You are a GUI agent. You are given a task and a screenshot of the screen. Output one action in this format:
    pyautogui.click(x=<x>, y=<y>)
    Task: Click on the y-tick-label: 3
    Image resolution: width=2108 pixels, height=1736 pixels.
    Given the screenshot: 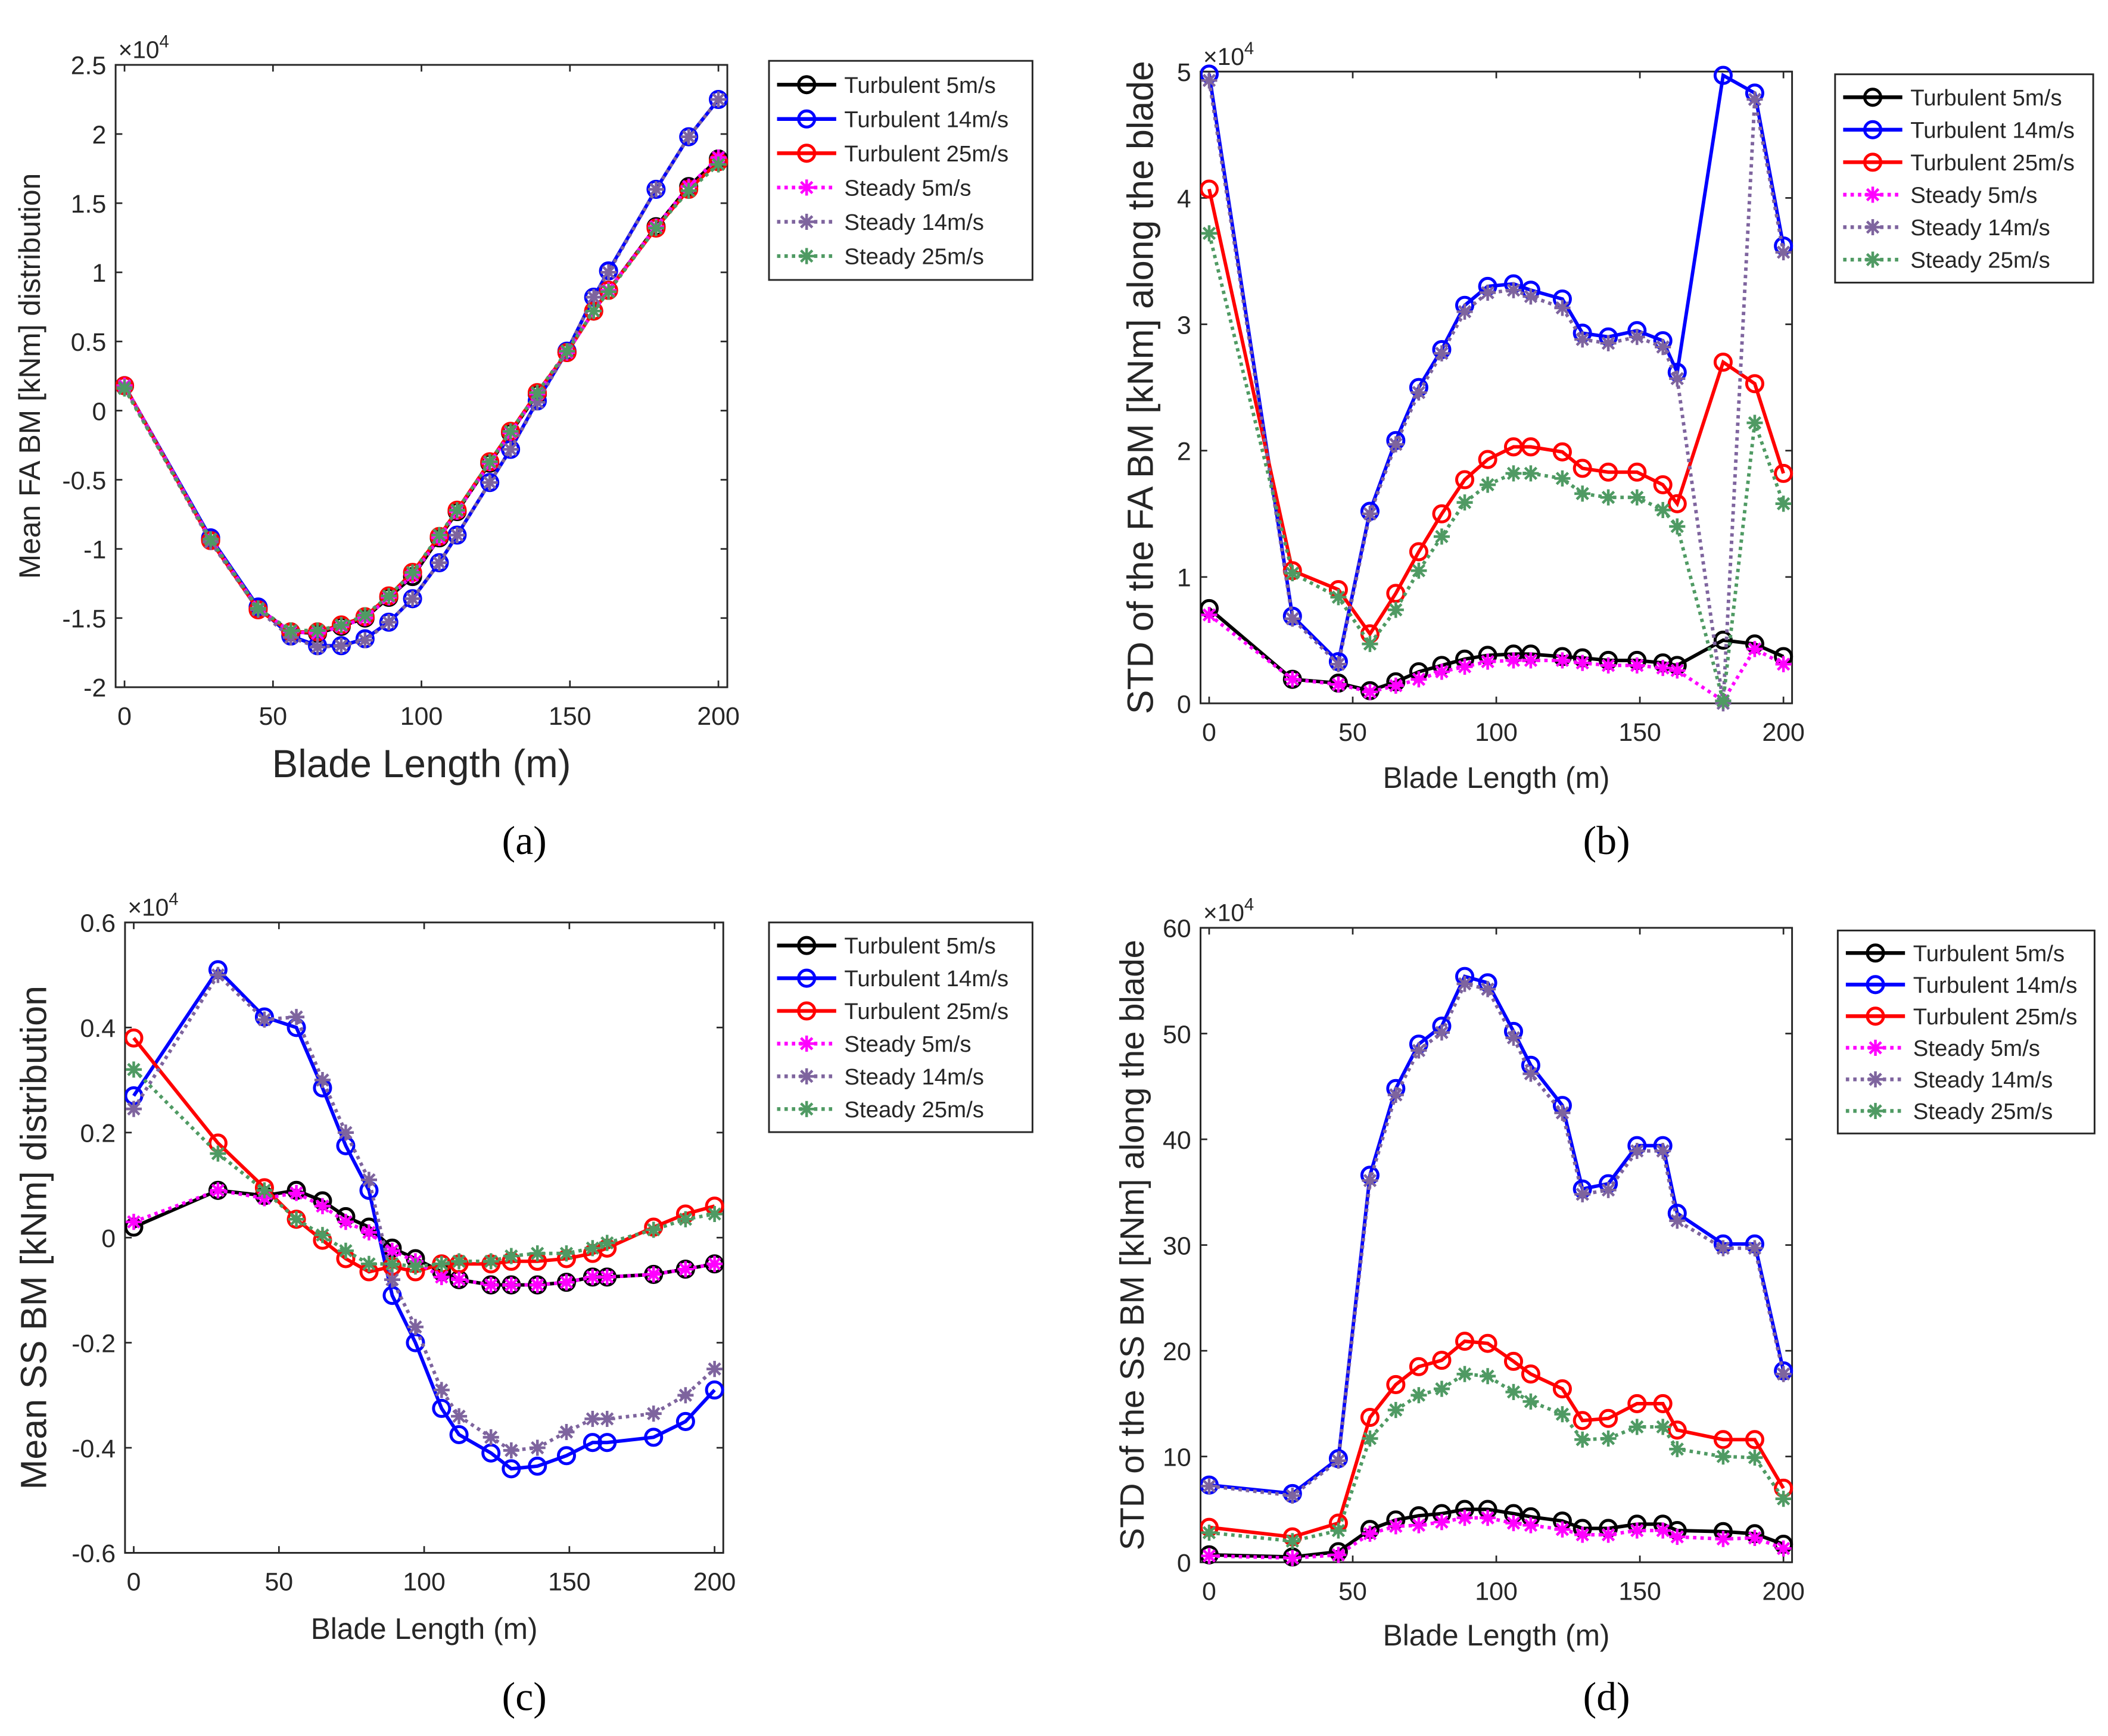 What is the action you would take?
    pyautogui.click(x=1184, y=325)
    